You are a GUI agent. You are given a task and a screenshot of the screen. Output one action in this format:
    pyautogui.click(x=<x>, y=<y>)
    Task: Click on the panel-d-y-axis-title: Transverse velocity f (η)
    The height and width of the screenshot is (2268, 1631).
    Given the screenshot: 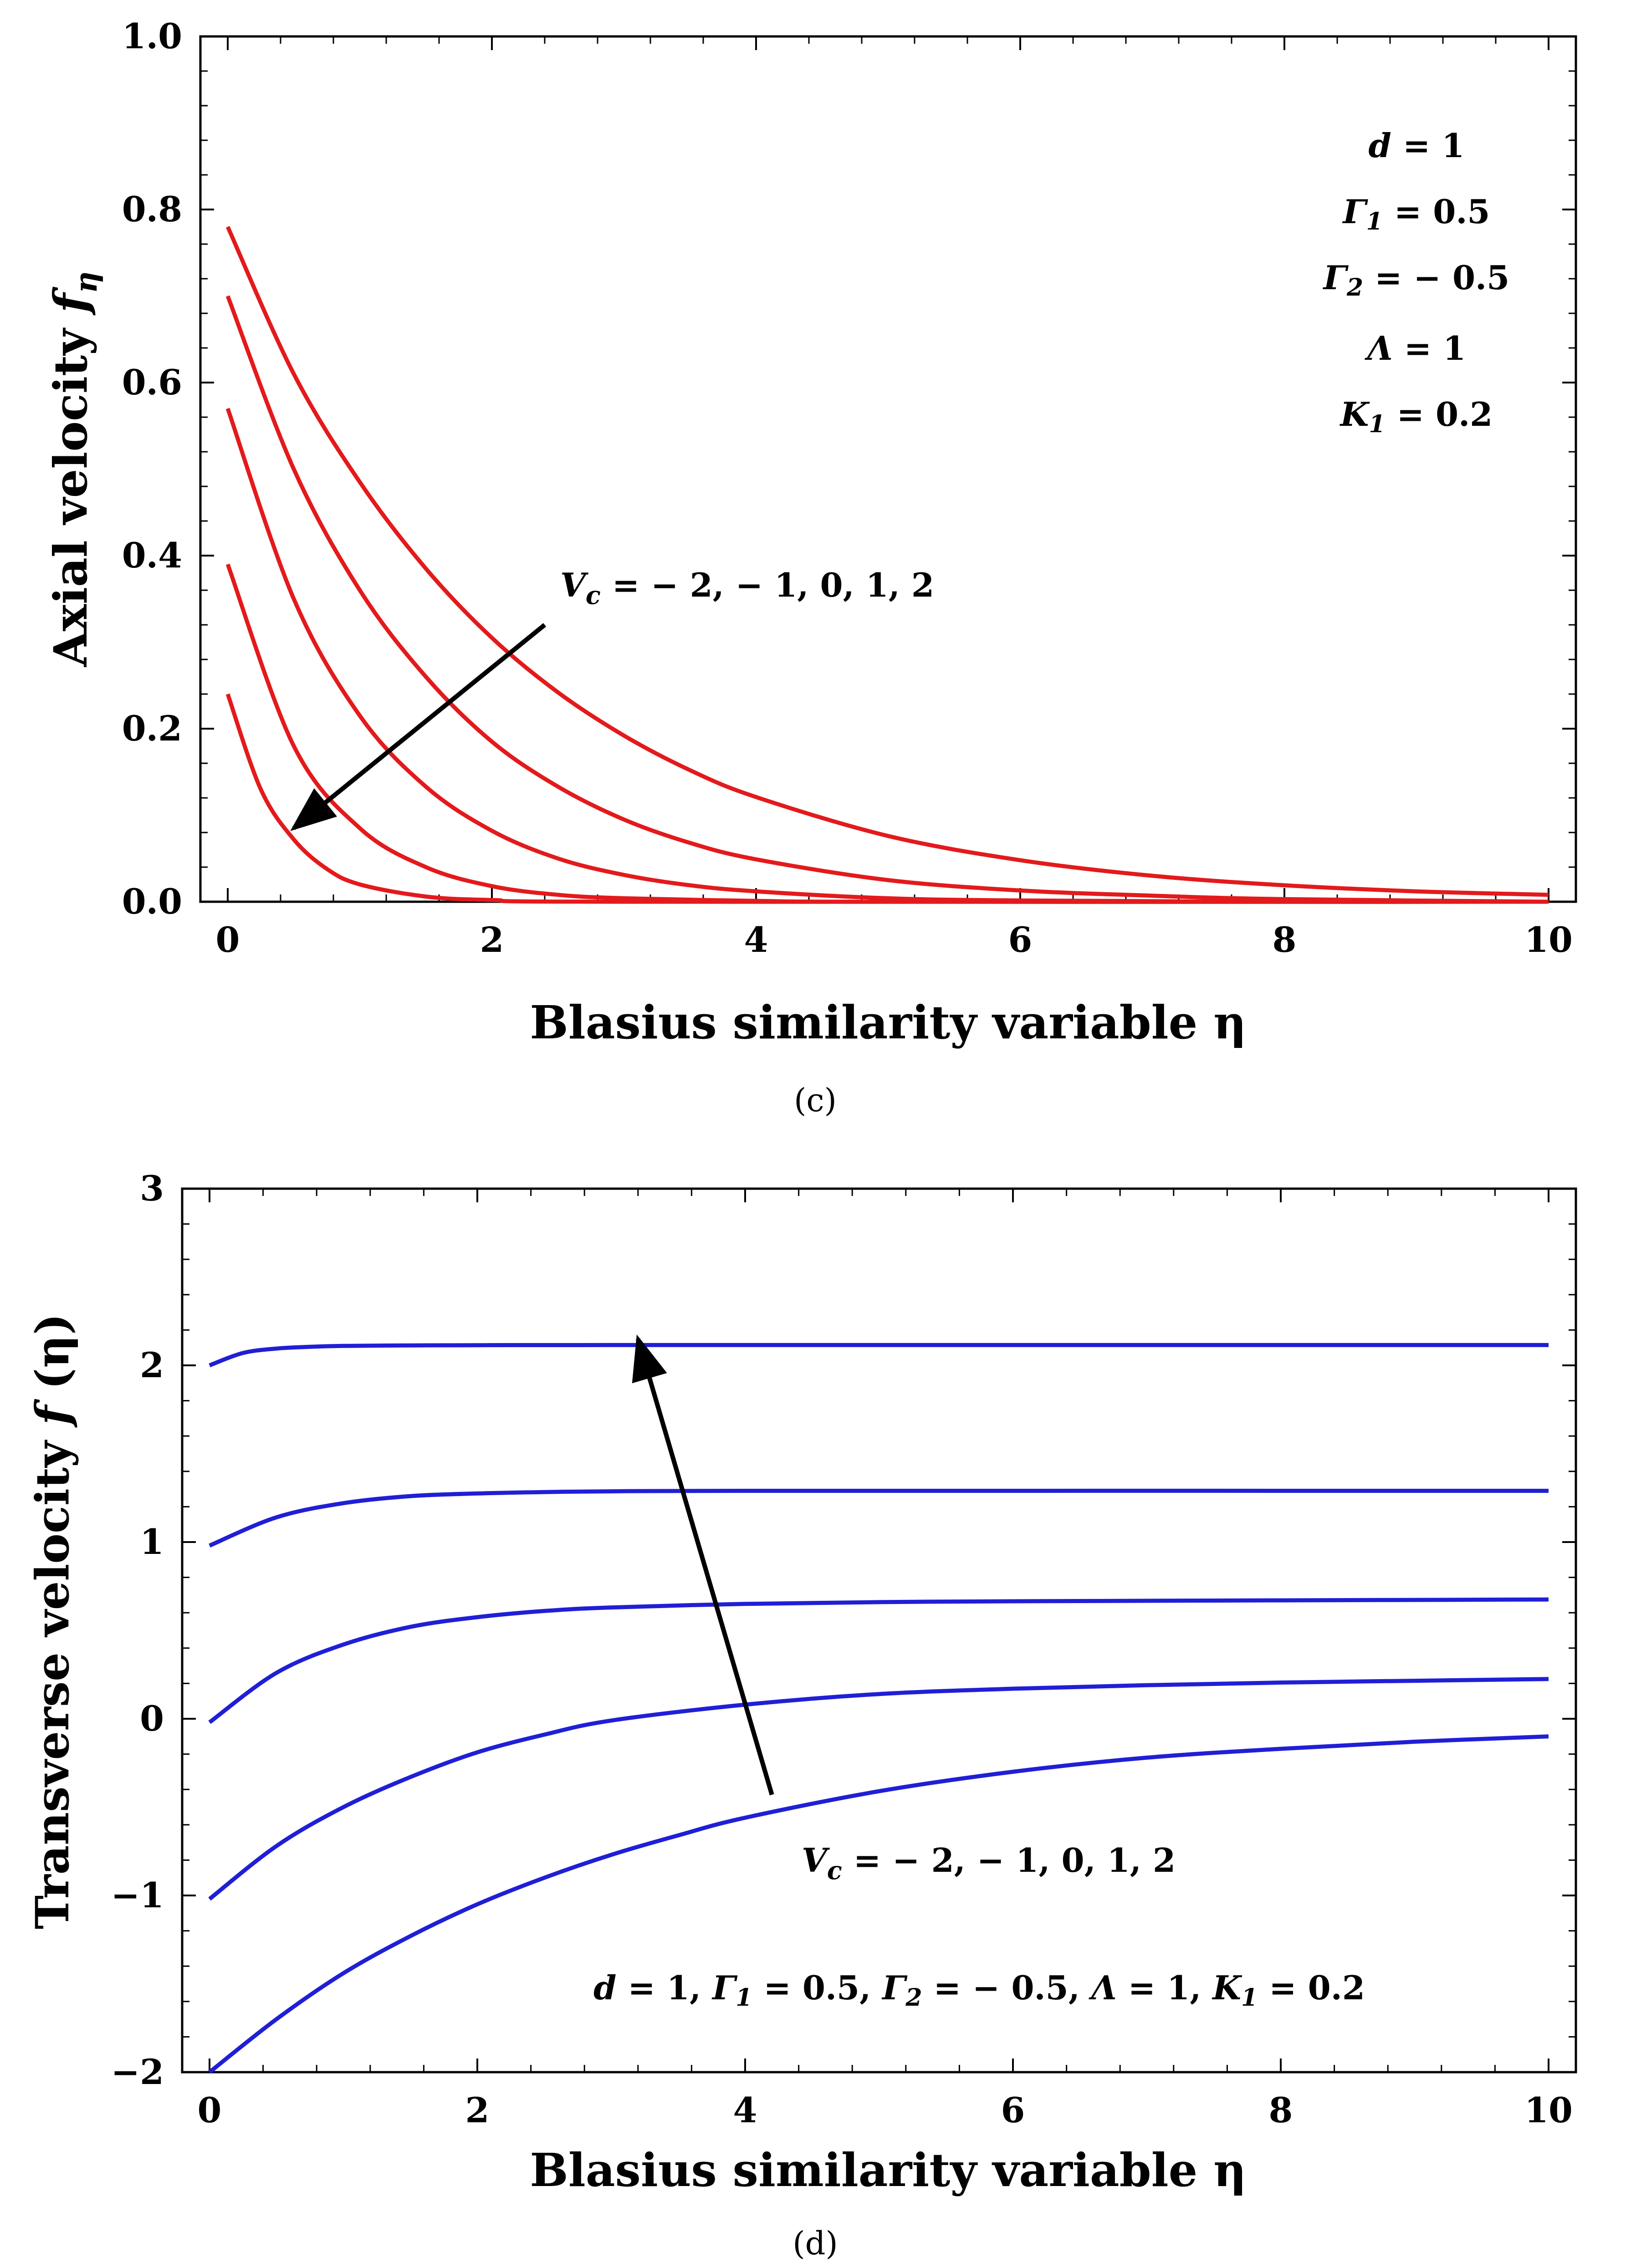 What is the action you would take?
    pyautogui.click(x=52, y=1621)
    